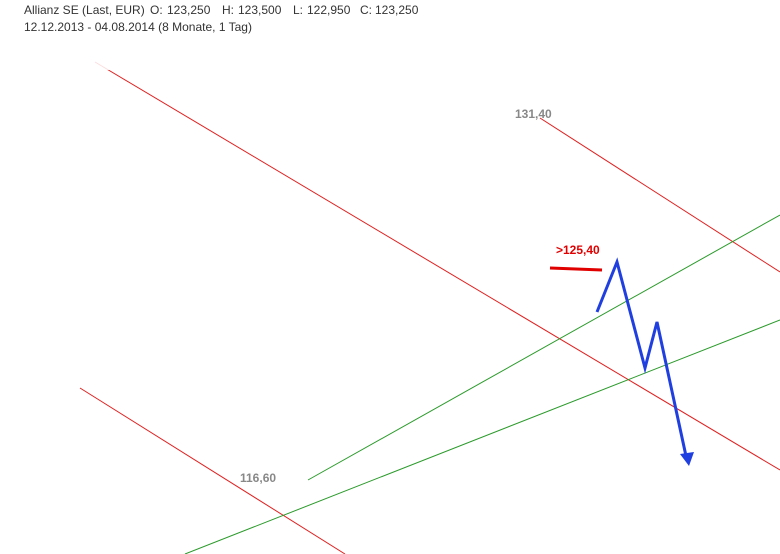 The width and height of the screenshot is (780, 554). Describe the element at coordinates (533, 114) in the screenshot. I see `annotation: 131,40` at that location.